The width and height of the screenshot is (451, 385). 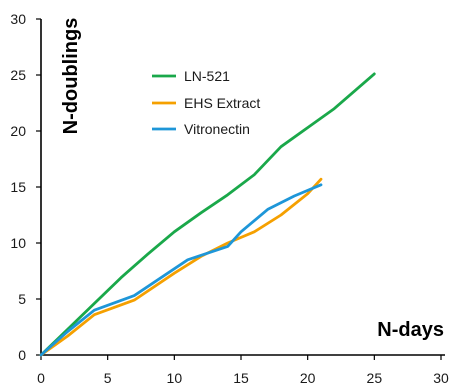 What do you see at coordinates (18, 243) in the screenshot?
I see `y-tick-label: 10` at bounding box center [18, 243].